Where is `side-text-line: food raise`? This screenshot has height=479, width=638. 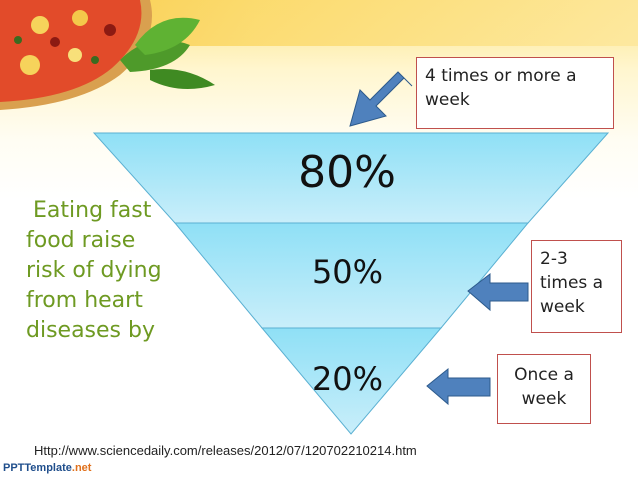
side-text-line: food raise is located at coordinates (81, 240).